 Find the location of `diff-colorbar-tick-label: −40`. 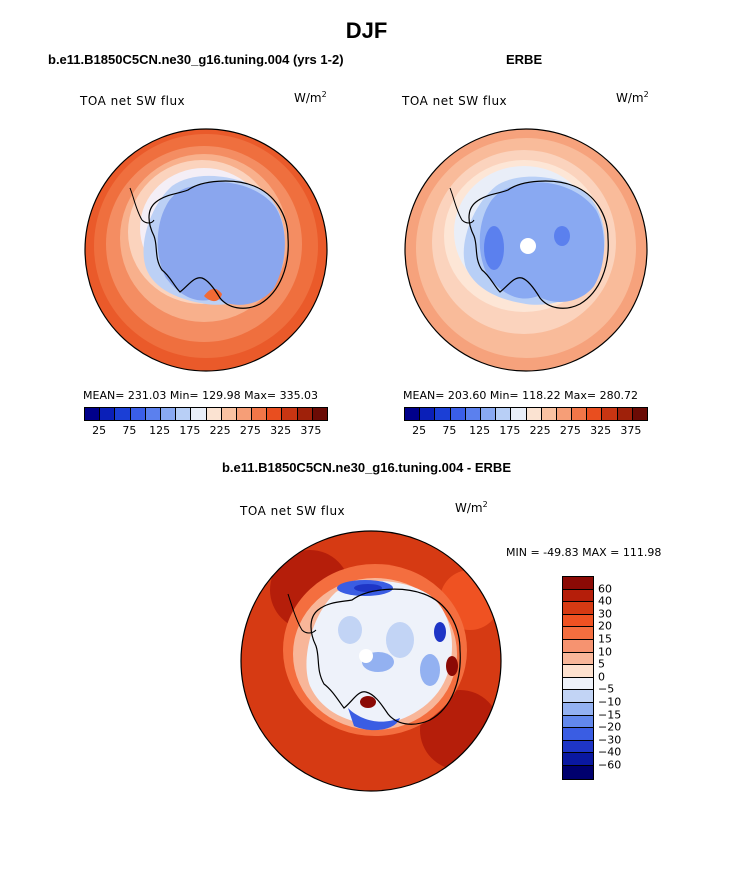

diff-colorbar-tick-label: −40 is located at coordinates (610, 752).